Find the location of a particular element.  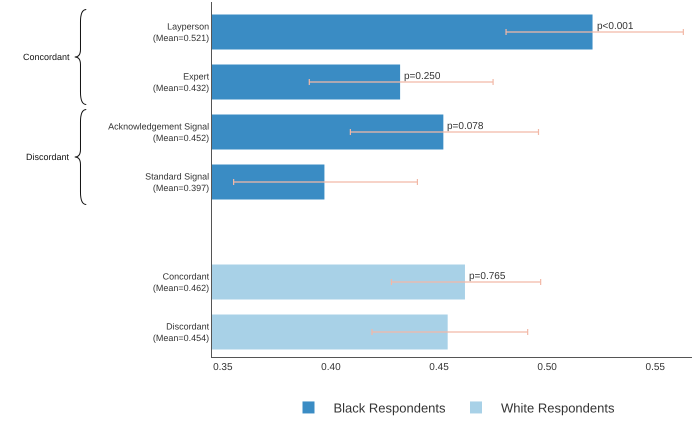

x-tick-label: 0.40 is located at coordinates (331, 367).